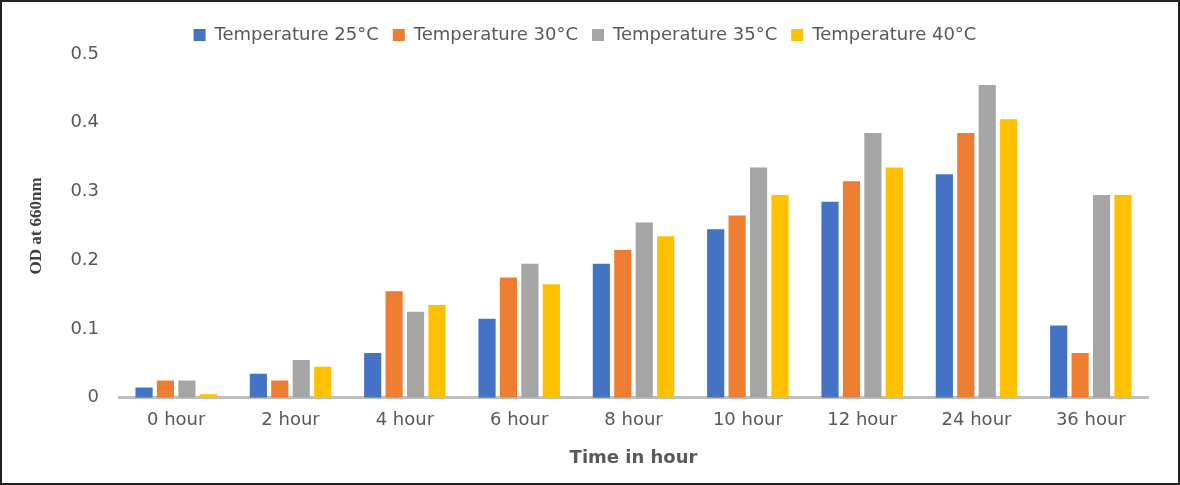 This screenshot has width=1180, height=485. What do you see at coordinates (35, 226) in the screenshot?
I see `y-axis-title: OD at 660nm` at bounding box center [35, 226].